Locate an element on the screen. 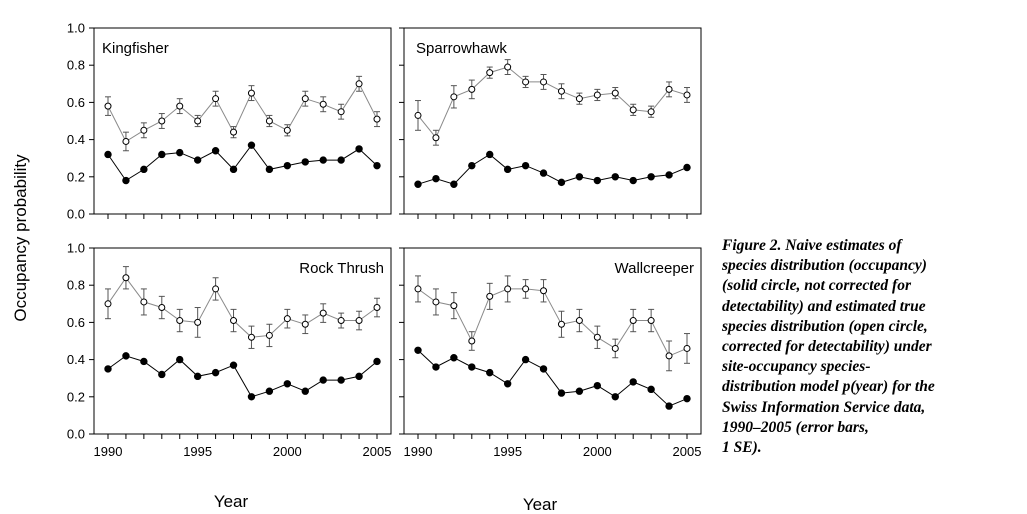 Image resolution: width=1027 pixels, height=514 pixels. x-axis-label-right: Year is located at coordinates (540, 504).